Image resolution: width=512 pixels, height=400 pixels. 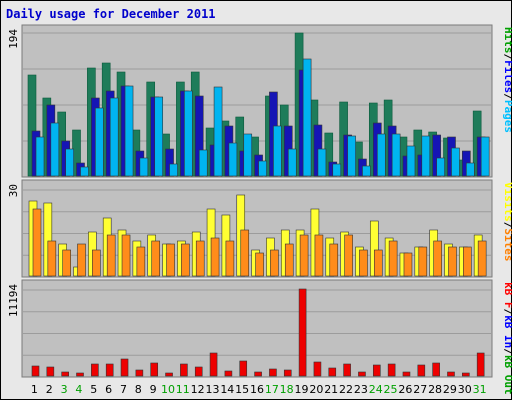 I want to click on x-tick-label: 12, so click(x=198, y=389).